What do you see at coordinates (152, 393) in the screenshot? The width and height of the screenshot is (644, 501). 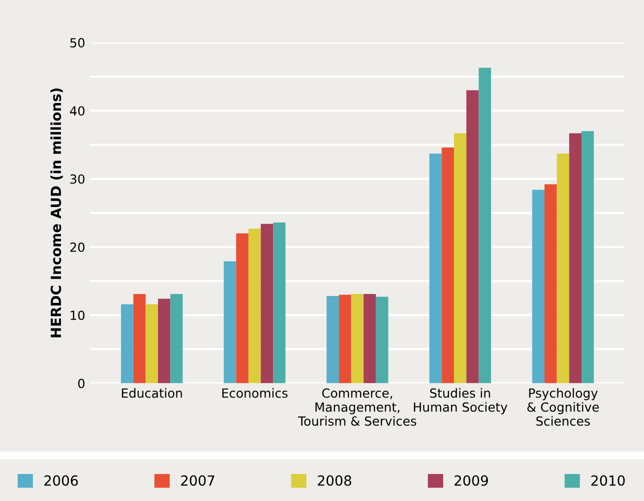 I see `x-tick-label: Education` at bounding box center [152, 393].